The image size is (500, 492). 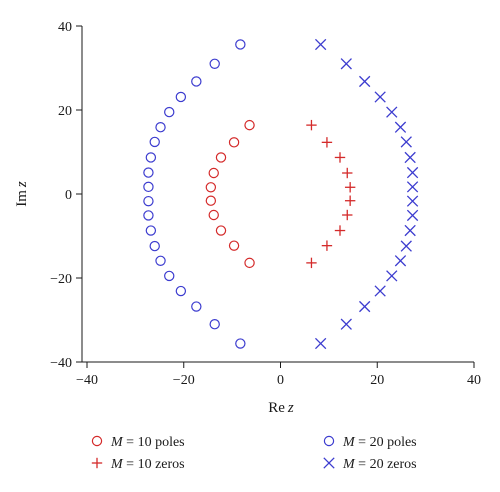 I want to click on x-axis-label: Re z, so click(x=281, y=408).